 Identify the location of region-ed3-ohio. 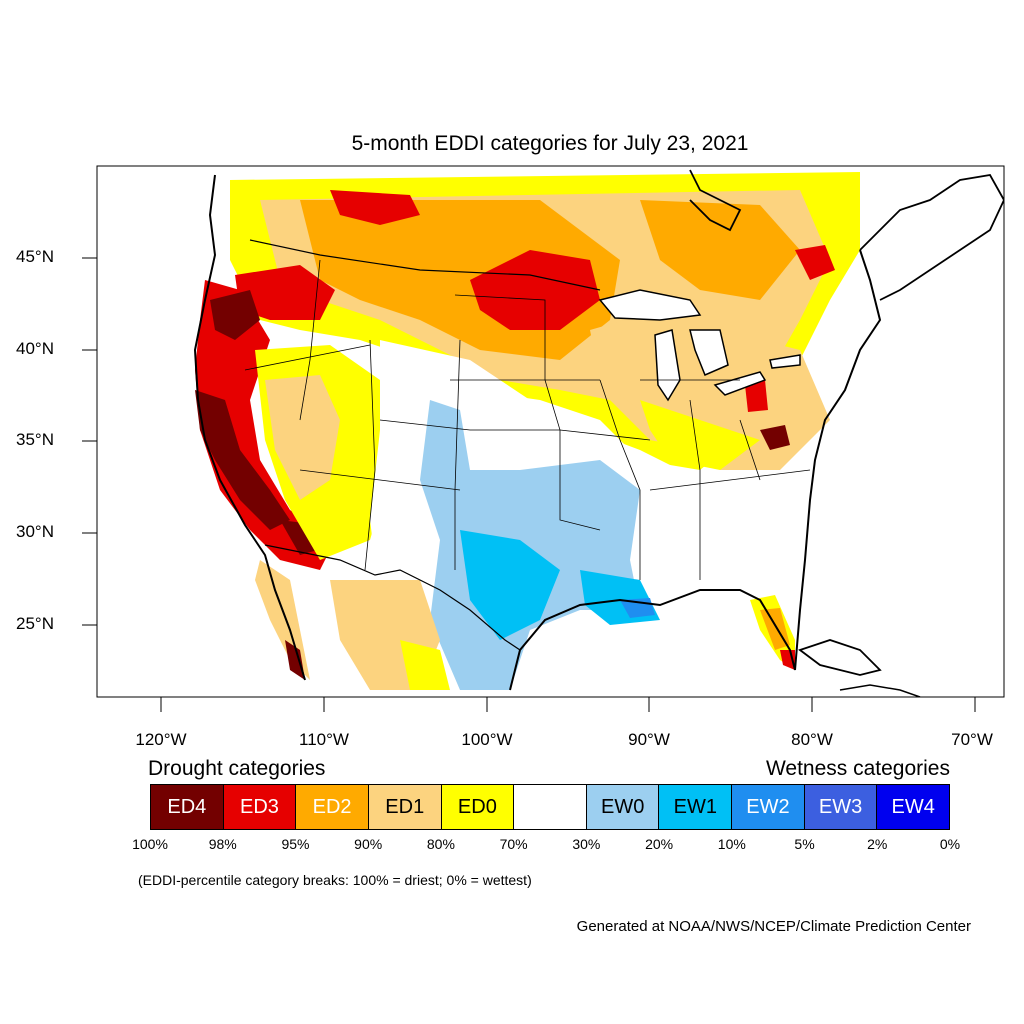
(756, 396).